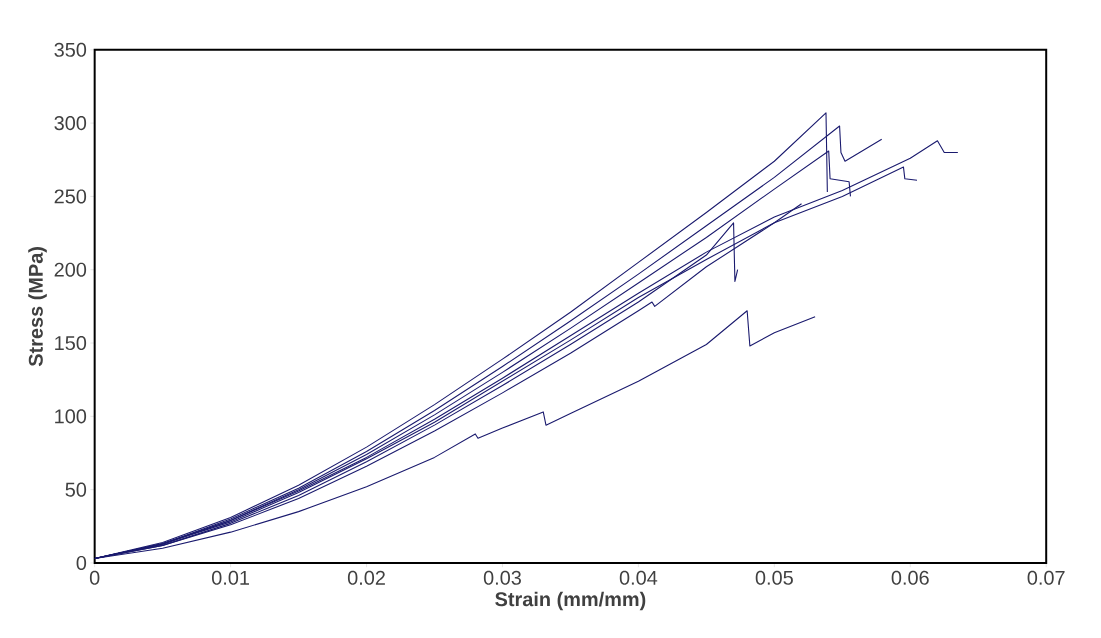 The image size is (1101, 638). What do you see at coordinates (502, 577) in the screenshot?
I see `x-tick-label: 0.03` at bounding box center [502, 577].